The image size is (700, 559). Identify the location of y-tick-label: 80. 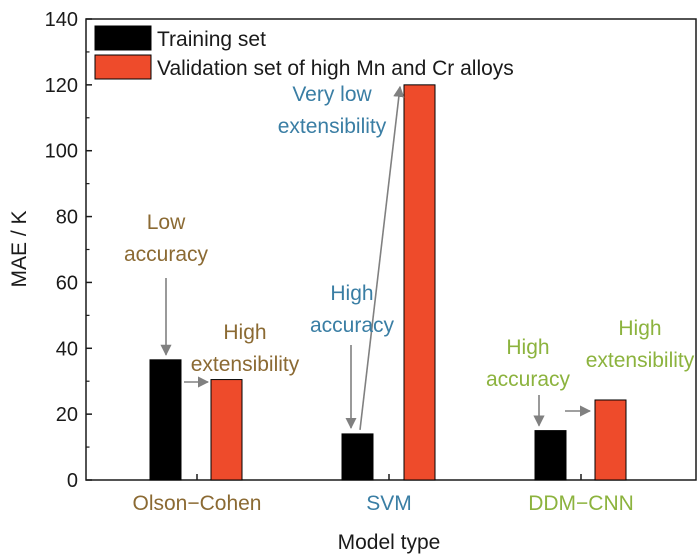
(67, 218).